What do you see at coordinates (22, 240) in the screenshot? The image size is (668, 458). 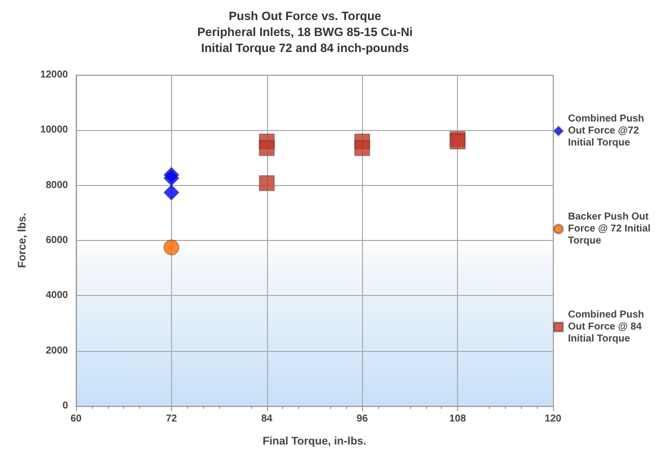 I see `y-axis-title: Force, lbs.` at bounding box center [22, 240].